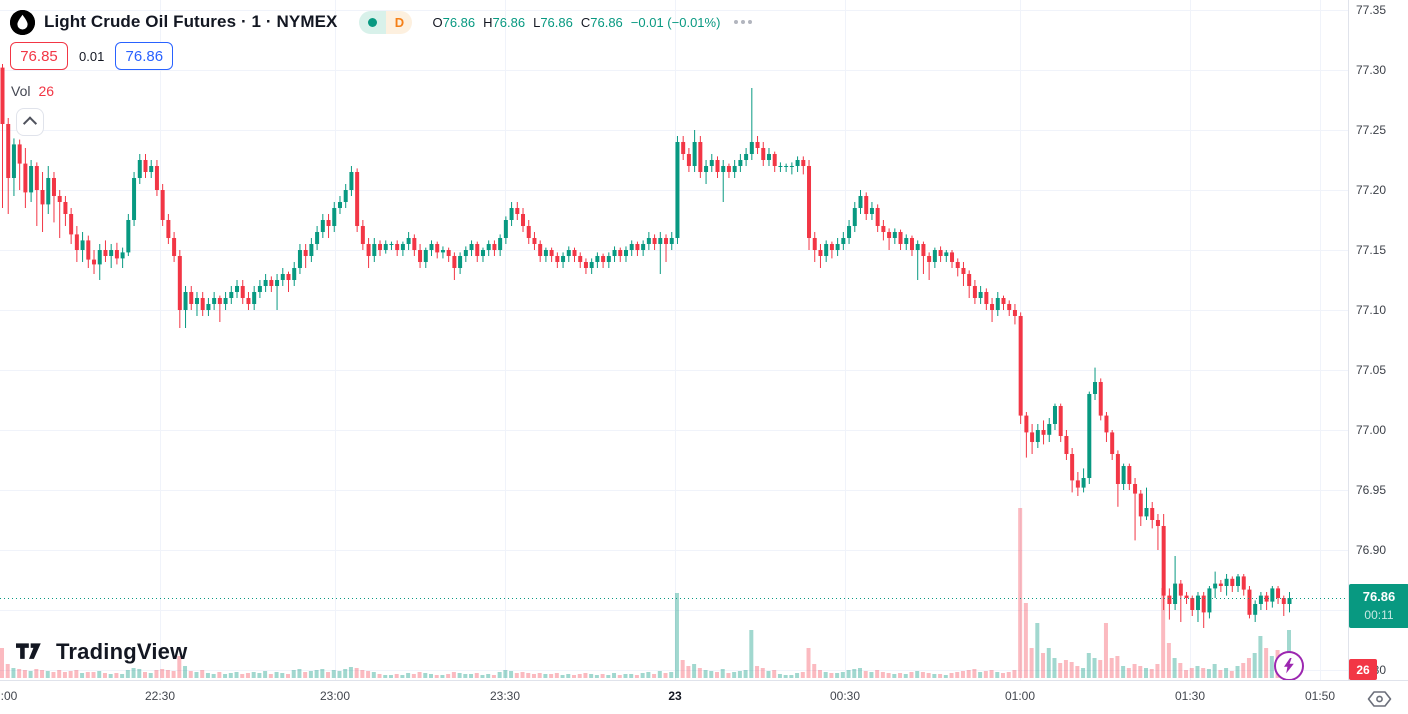  What do you see at coordinates (1371, 370) in the screenshot?
I see `price-axis-label: 77.05` at bounding box center [1371, 370].